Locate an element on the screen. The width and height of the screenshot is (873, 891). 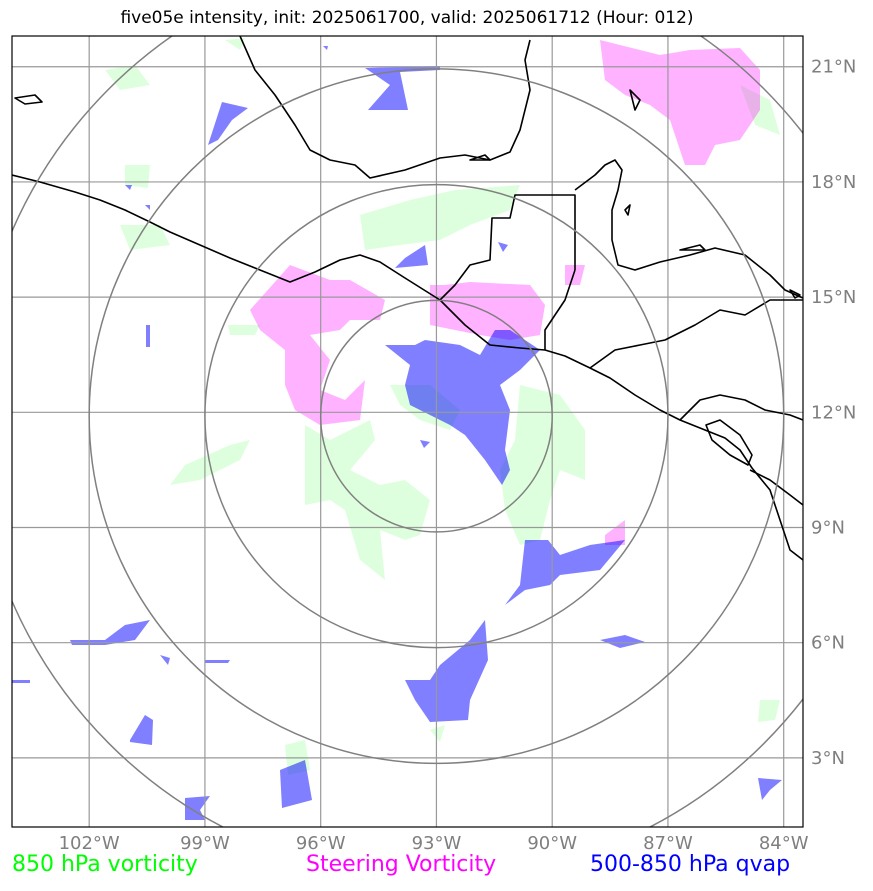
border-honduras-nicaragua is located at coordinates (696, 334).